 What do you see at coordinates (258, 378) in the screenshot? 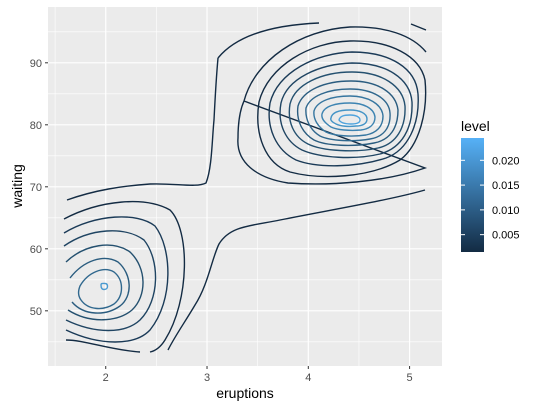
I see `x-tick-labels: 2 3 4 5` at bounding box center [258, 378].